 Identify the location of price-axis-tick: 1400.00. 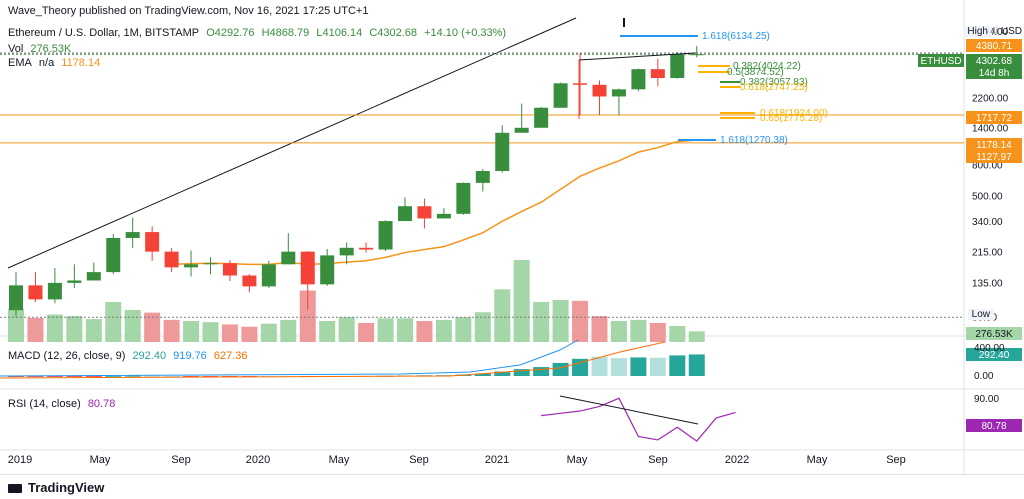
(990, 129).